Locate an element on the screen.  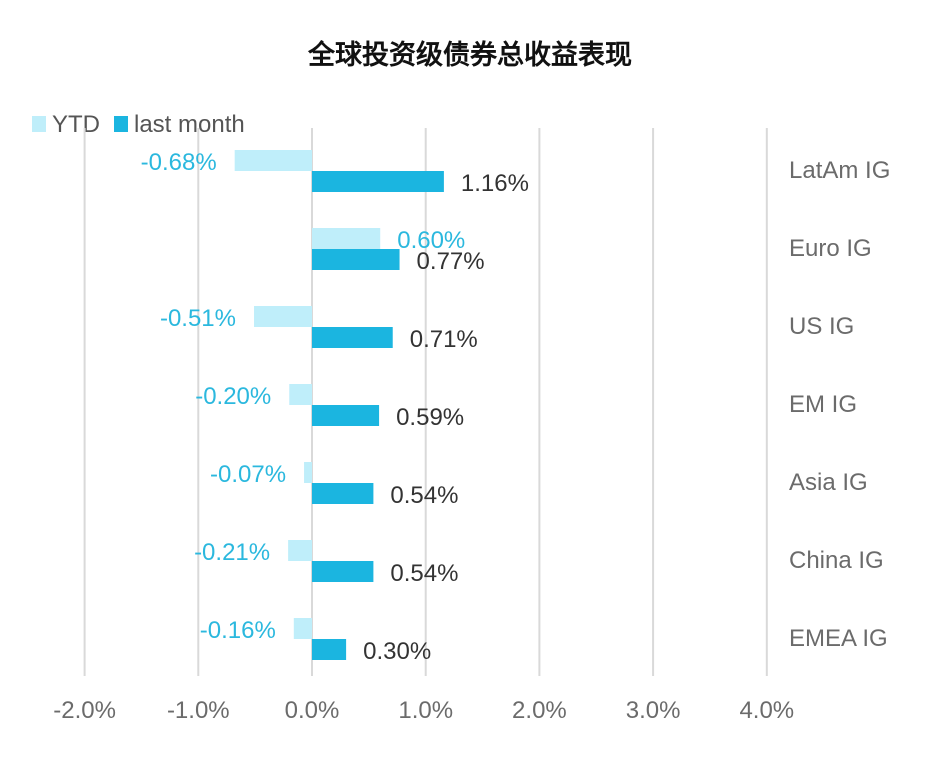
data-label-ytd-asia-ig: -0.07% is located at coordinates (248, 474).